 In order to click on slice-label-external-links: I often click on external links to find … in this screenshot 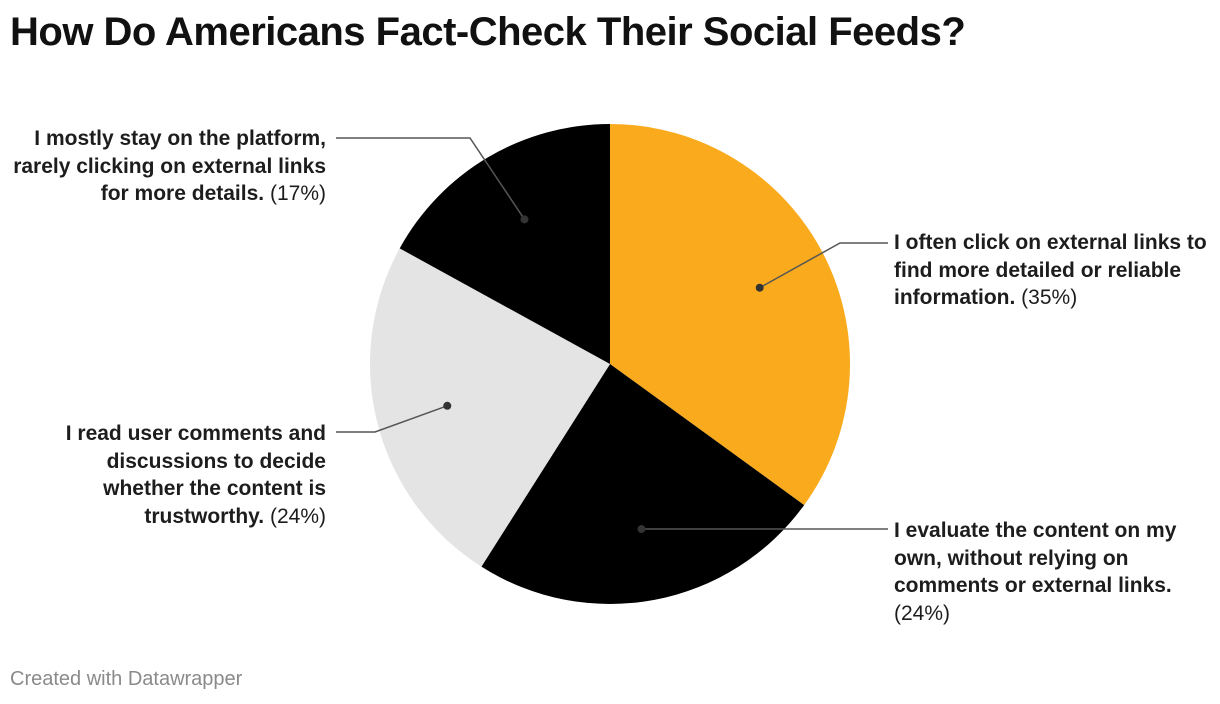, I will do `click(1054, 270)`.